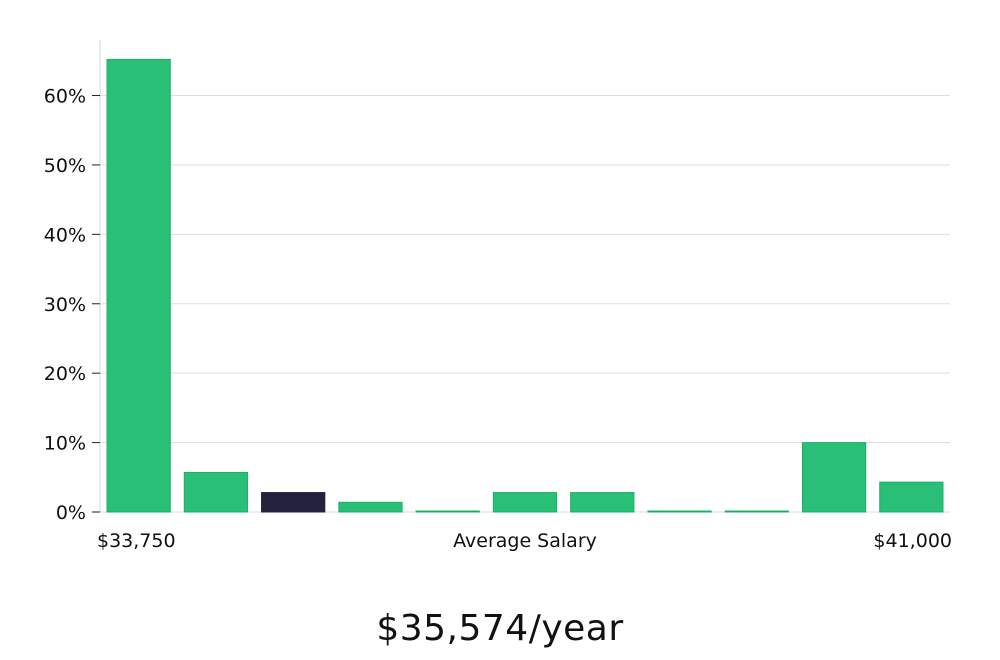  What do you see at coordinates (525, 541) in the screenshot?
I see `x-axis-title: Average Salary` at bounding box center [525, 541].